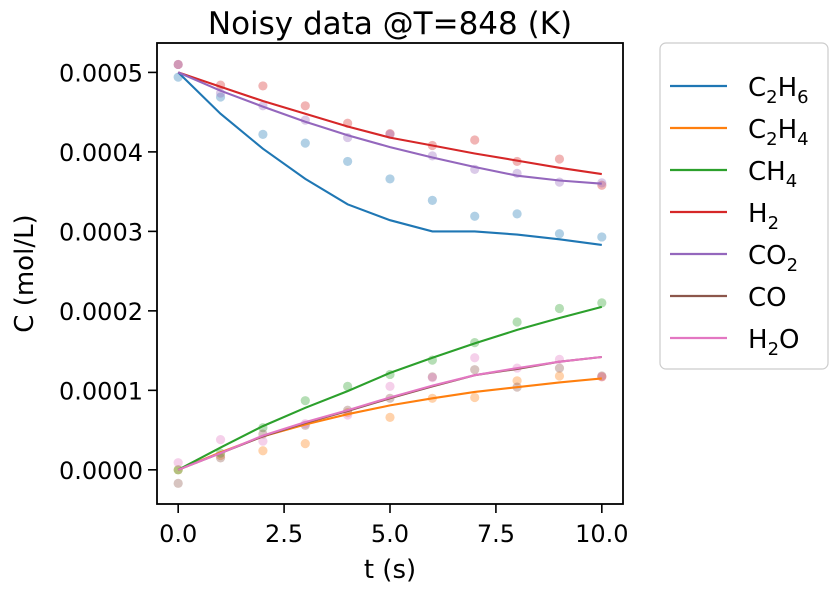  I want to click on legend-label: H2, so click(763, 216).